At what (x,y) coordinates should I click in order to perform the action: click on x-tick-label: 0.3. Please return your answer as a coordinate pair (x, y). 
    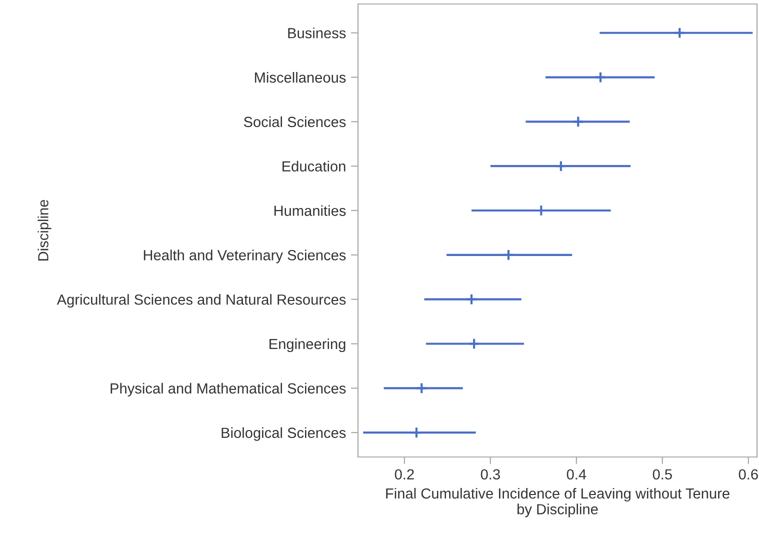
    Looking at the image, I should click on (490, 474).